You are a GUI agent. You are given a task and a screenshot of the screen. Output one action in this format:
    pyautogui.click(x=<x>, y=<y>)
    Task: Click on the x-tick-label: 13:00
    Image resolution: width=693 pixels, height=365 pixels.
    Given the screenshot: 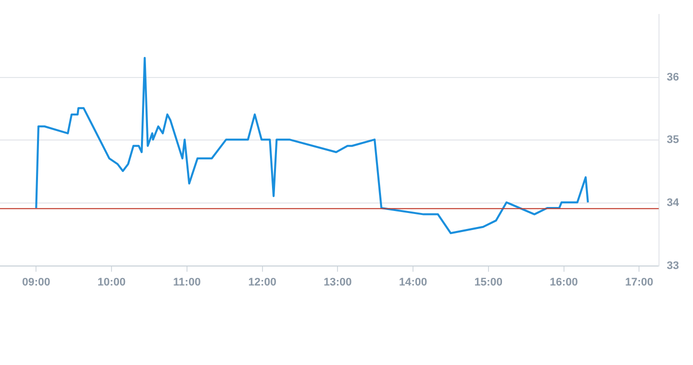 What is the action you would take?
    pyautogui.click(x=338, y=282)
    